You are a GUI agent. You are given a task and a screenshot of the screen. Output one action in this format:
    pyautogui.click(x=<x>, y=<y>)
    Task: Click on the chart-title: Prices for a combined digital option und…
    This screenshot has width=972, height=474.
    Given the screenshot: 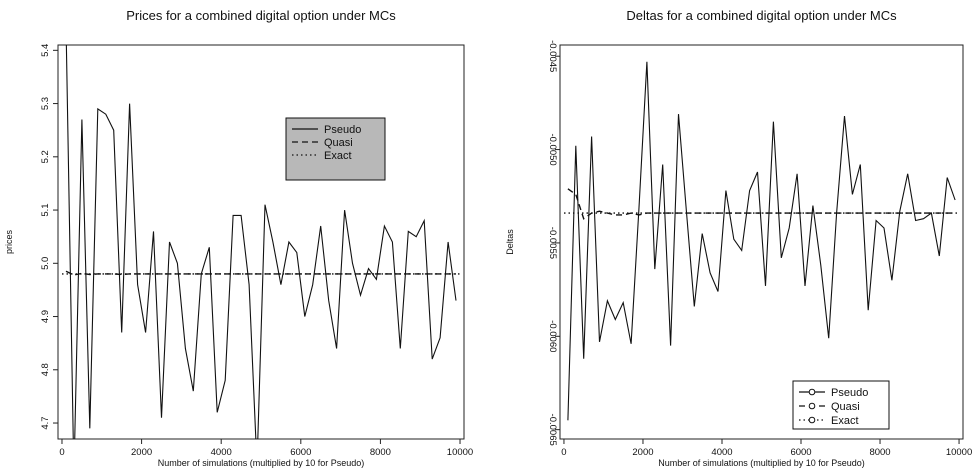 What is the action you would take?
    pyautogui.click(x=261, y=15)
    